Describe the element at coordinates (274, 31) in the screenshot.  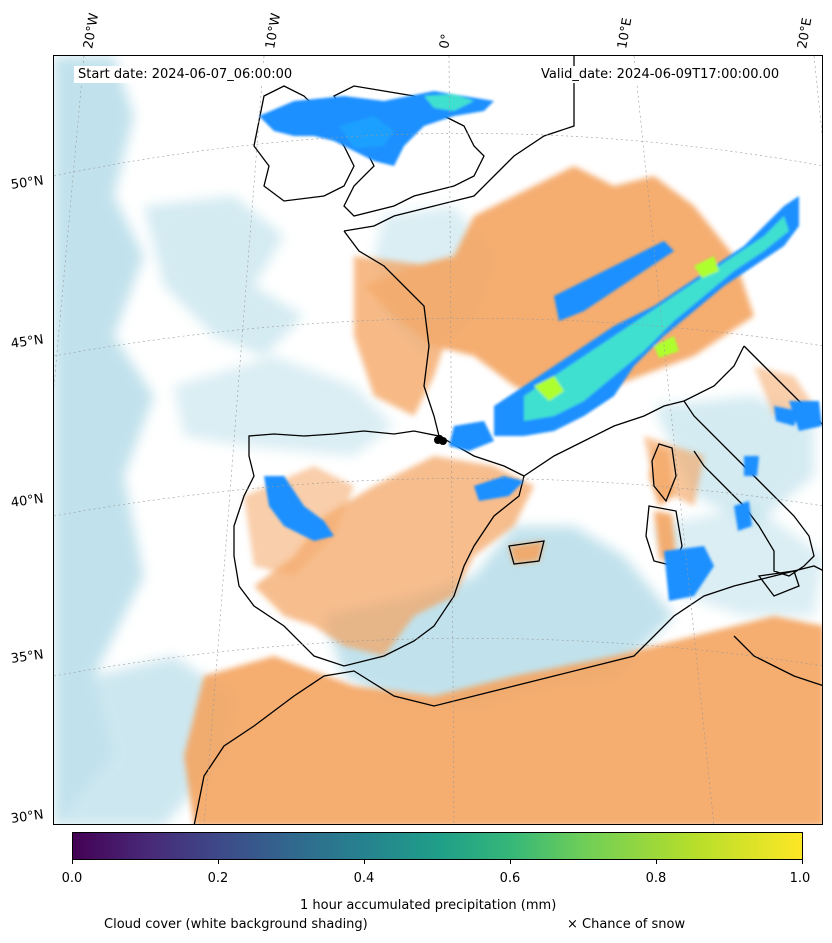
I see `lon-label-10w: 10°W` at that location.